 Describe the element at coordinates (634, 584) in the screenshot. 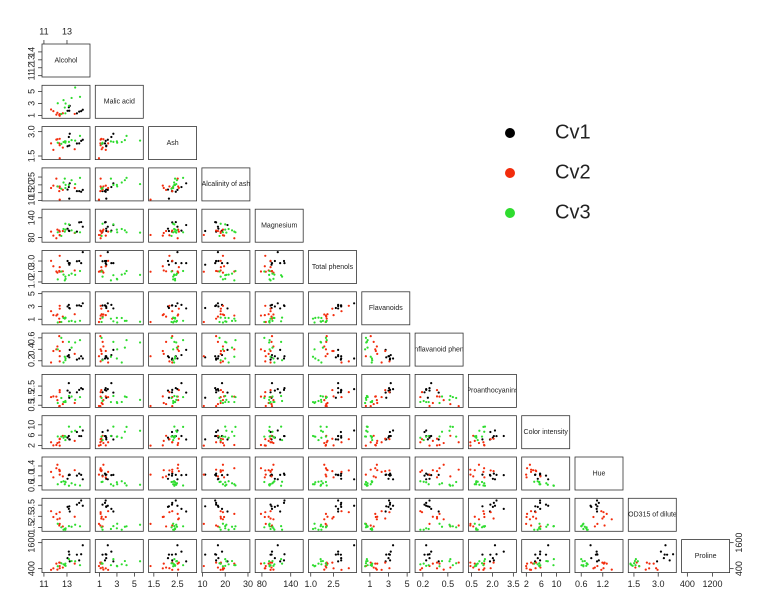

I see `x-tick-label: 1.5` at that location.